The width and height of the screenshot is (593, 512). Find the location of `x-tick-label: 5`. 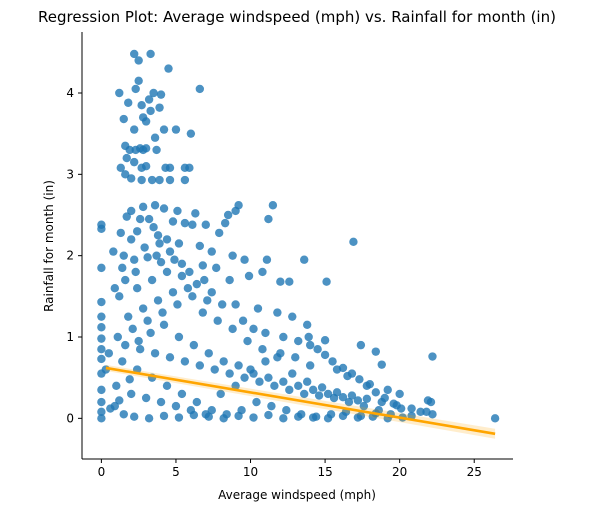

x-tick-label: 5 is located at coordinates (176, 472).